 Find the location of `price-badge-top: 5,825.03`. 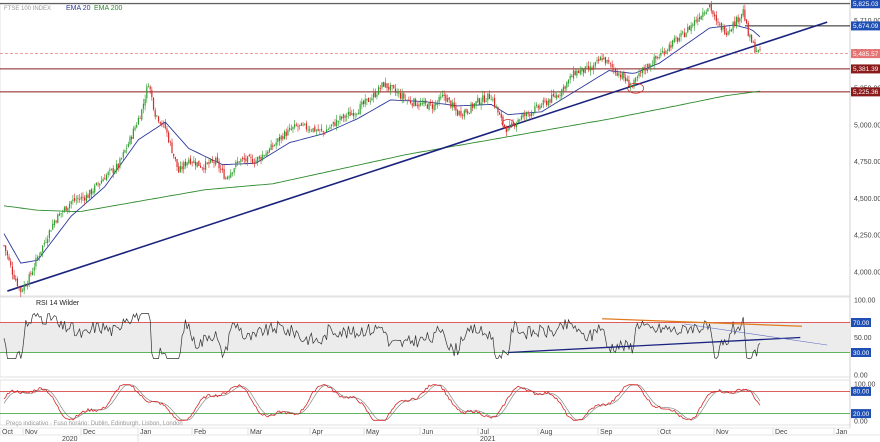

price-badge-top: 5,825.03 is located at coordinates (865, 4).